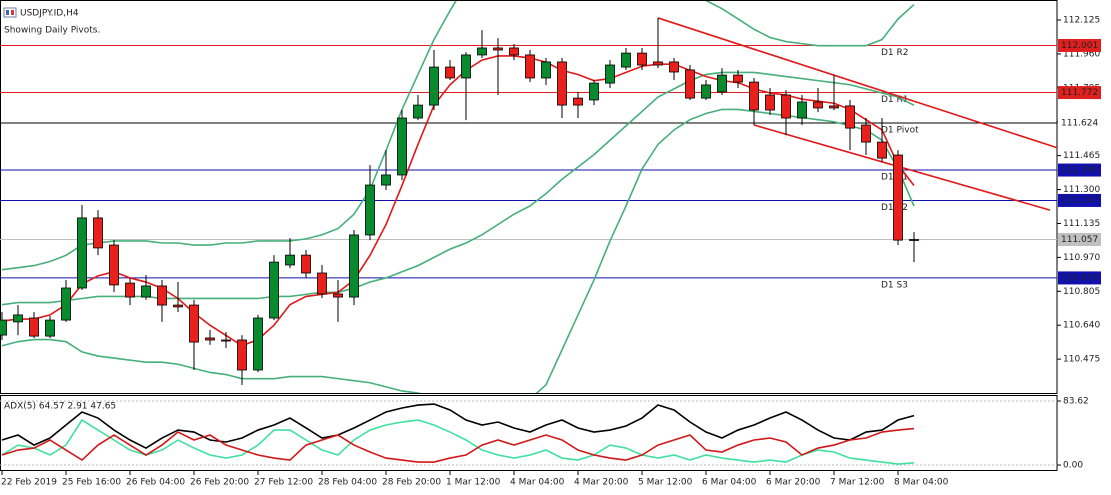  What do you see at coordinates (895, 100) in the screenshot?
I see `pivot-name: D1 R1` at bounding box center [895, 100].